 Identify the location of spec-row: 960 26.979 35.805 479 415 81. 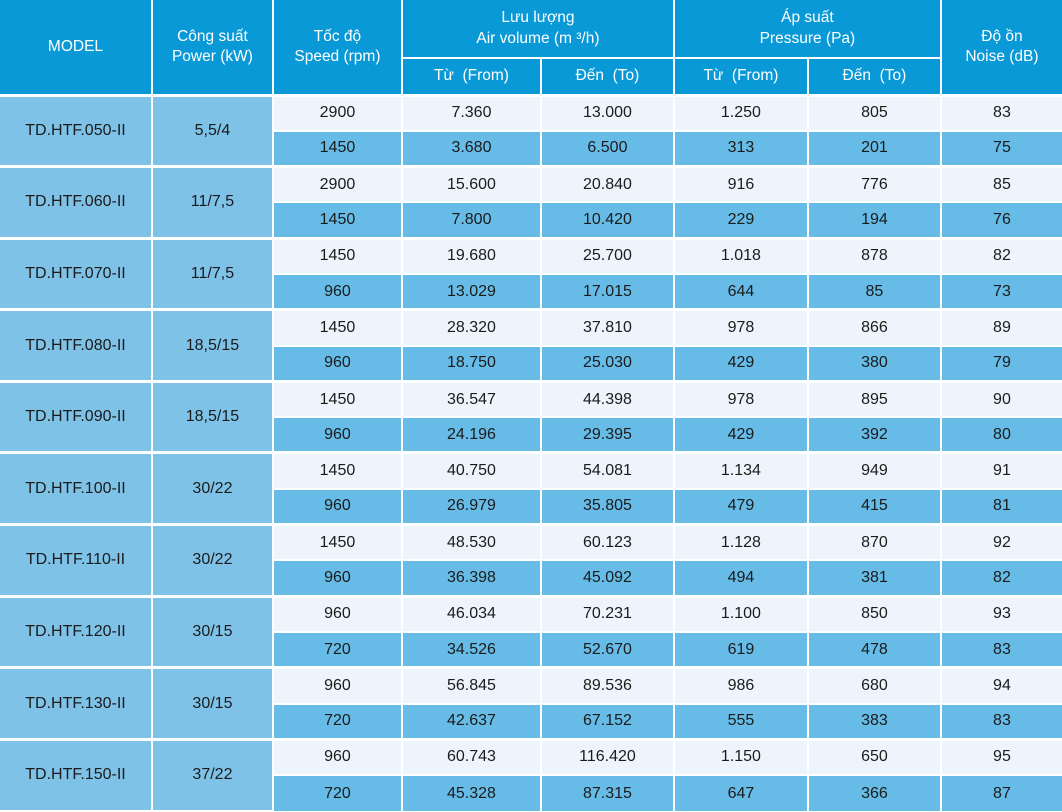
(531, 506).